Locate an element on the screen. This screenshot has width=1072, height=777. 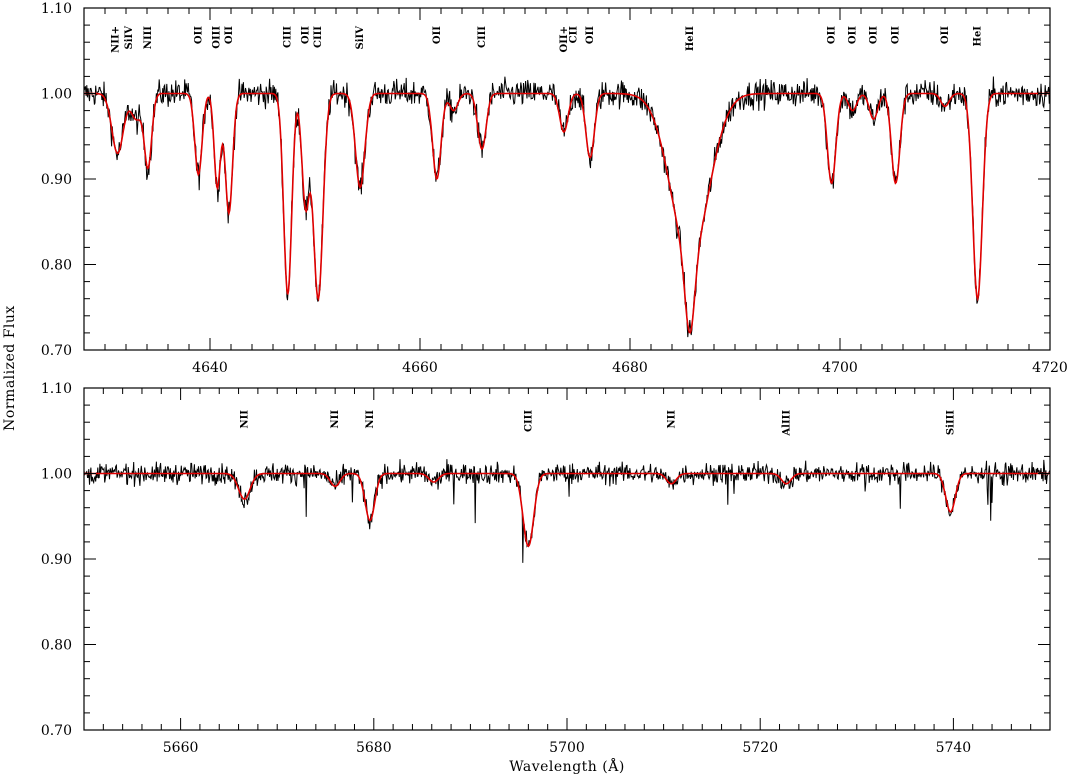
line-id-label: NII+ is located at coordinates (116, 39).